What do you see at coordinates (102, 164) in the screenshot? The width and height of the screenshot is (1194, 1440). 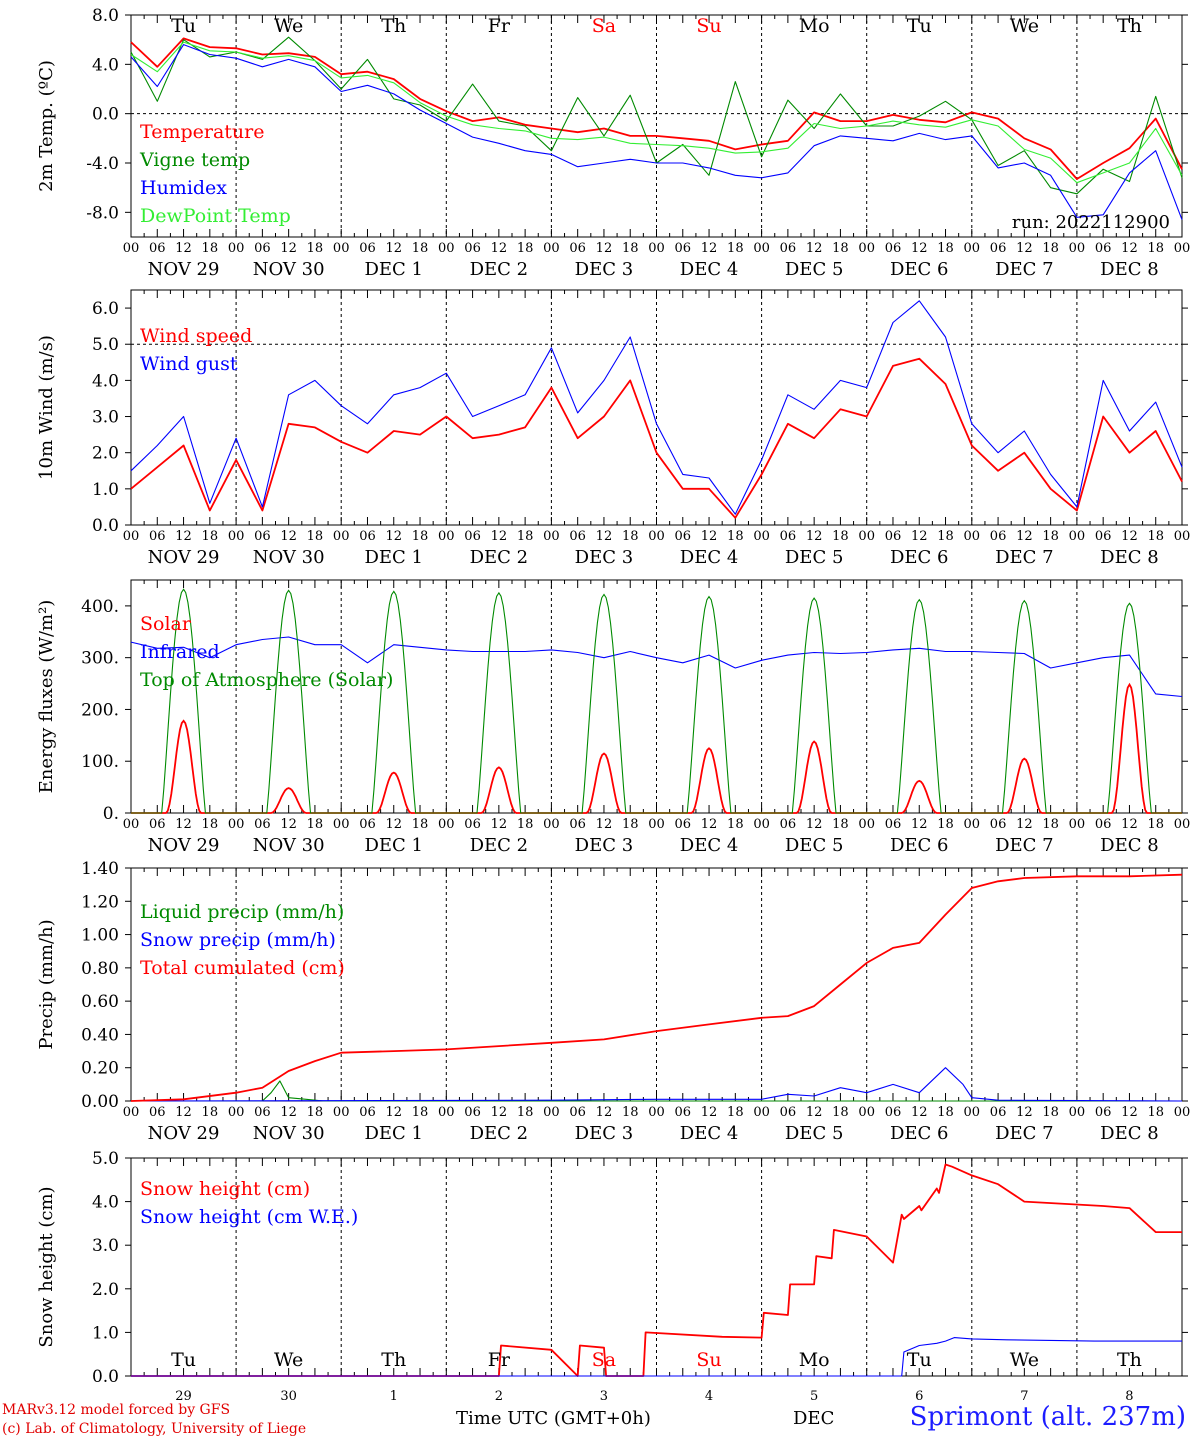 I see `y-tick-label: -4.0` at bounding box center [102, 164].